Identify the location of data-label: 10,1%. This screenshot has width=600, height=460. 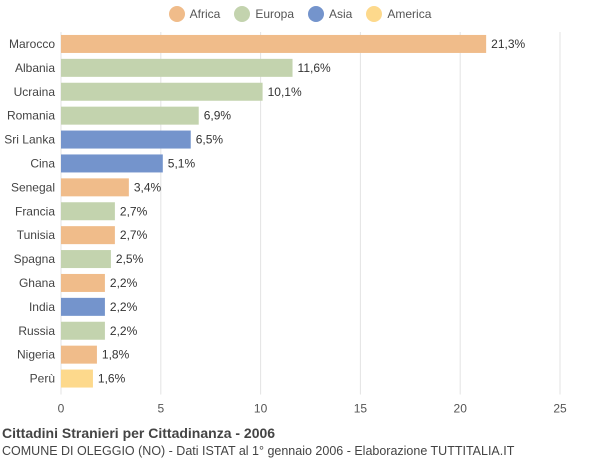
(285, 92).